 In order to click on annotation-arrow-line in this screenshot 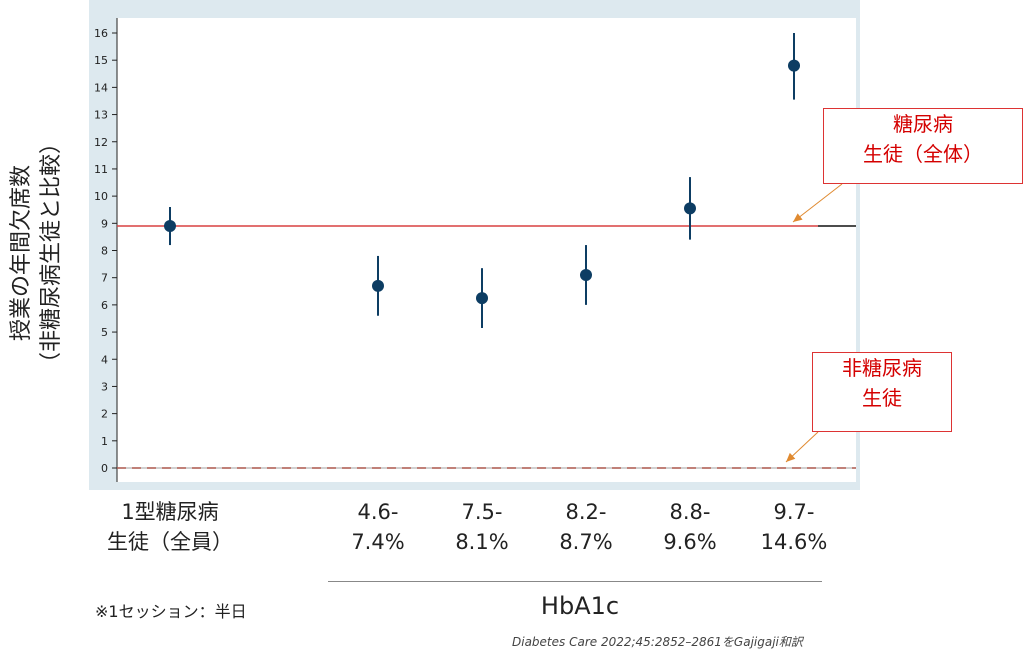, I will do `click(817, 203)`.